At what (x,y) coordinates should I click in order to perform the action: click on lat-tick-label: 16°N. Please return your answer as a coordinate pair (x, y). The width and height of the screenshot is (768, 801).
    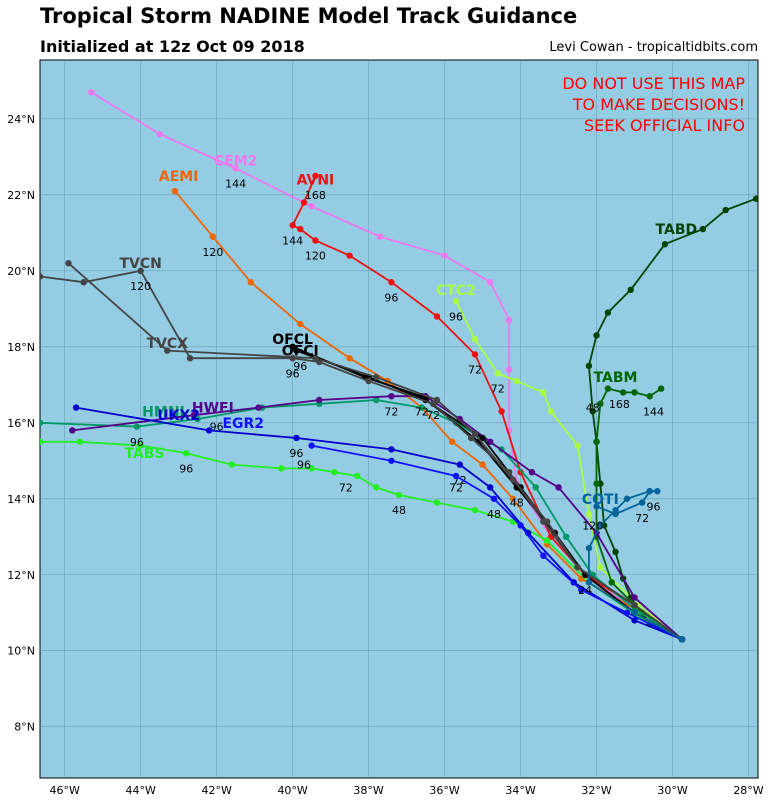
    Looking at the image, I should click on (21, 423).